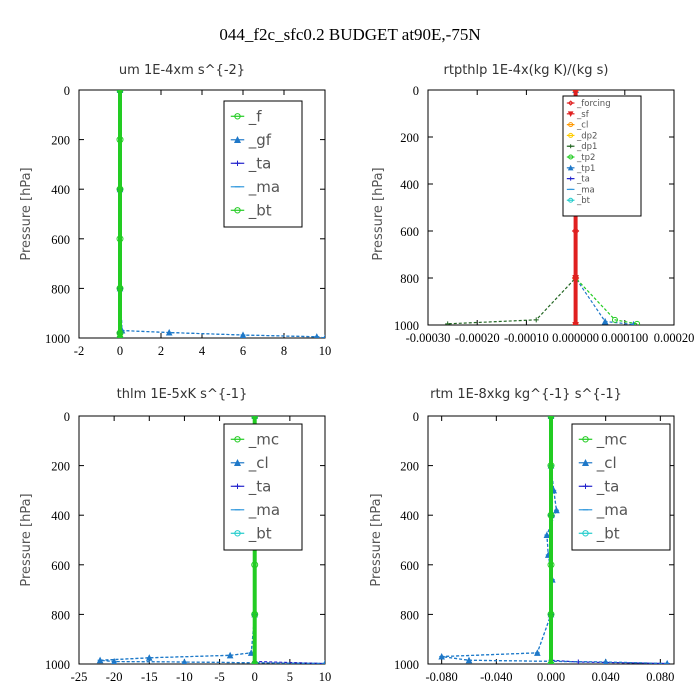 The image size is (700, 700). What do you see at coordinates (585, 169) in the screenshot?
I see `legend-label: _tp1` at bounding box center [585, 169].